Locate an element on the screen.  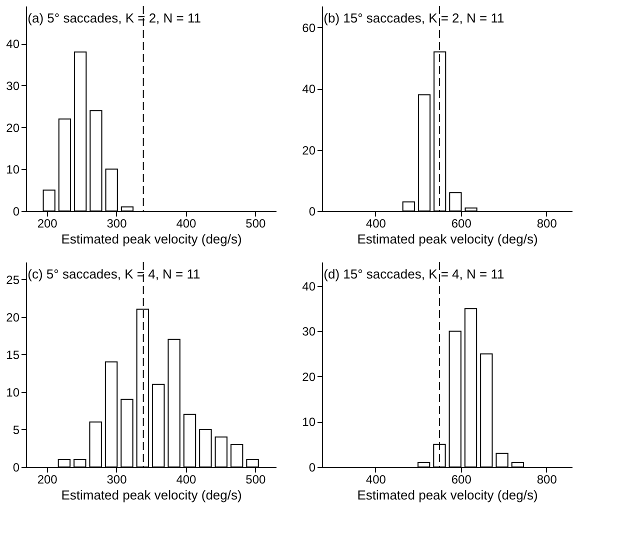
chart-title: (c) 5° saccades, K = 4, N = 11 is located at coordinates (114, 274).